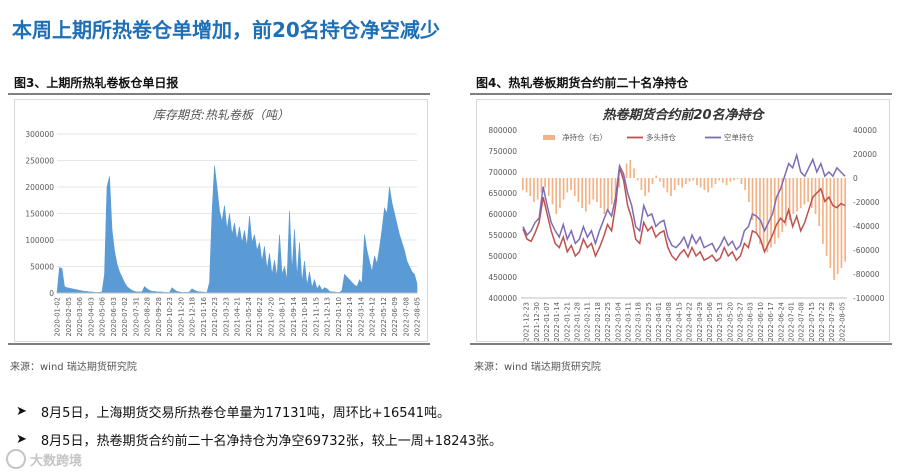 The width and height of the screenshot is (900, 475). What do you see at coordinates (245, 413) in the screenshot?
I see `bullet-text: 8月5日，上海期货交易所热卷仓单量为17131吨，周环比+16541吨。` at bounding box center [245, 413].